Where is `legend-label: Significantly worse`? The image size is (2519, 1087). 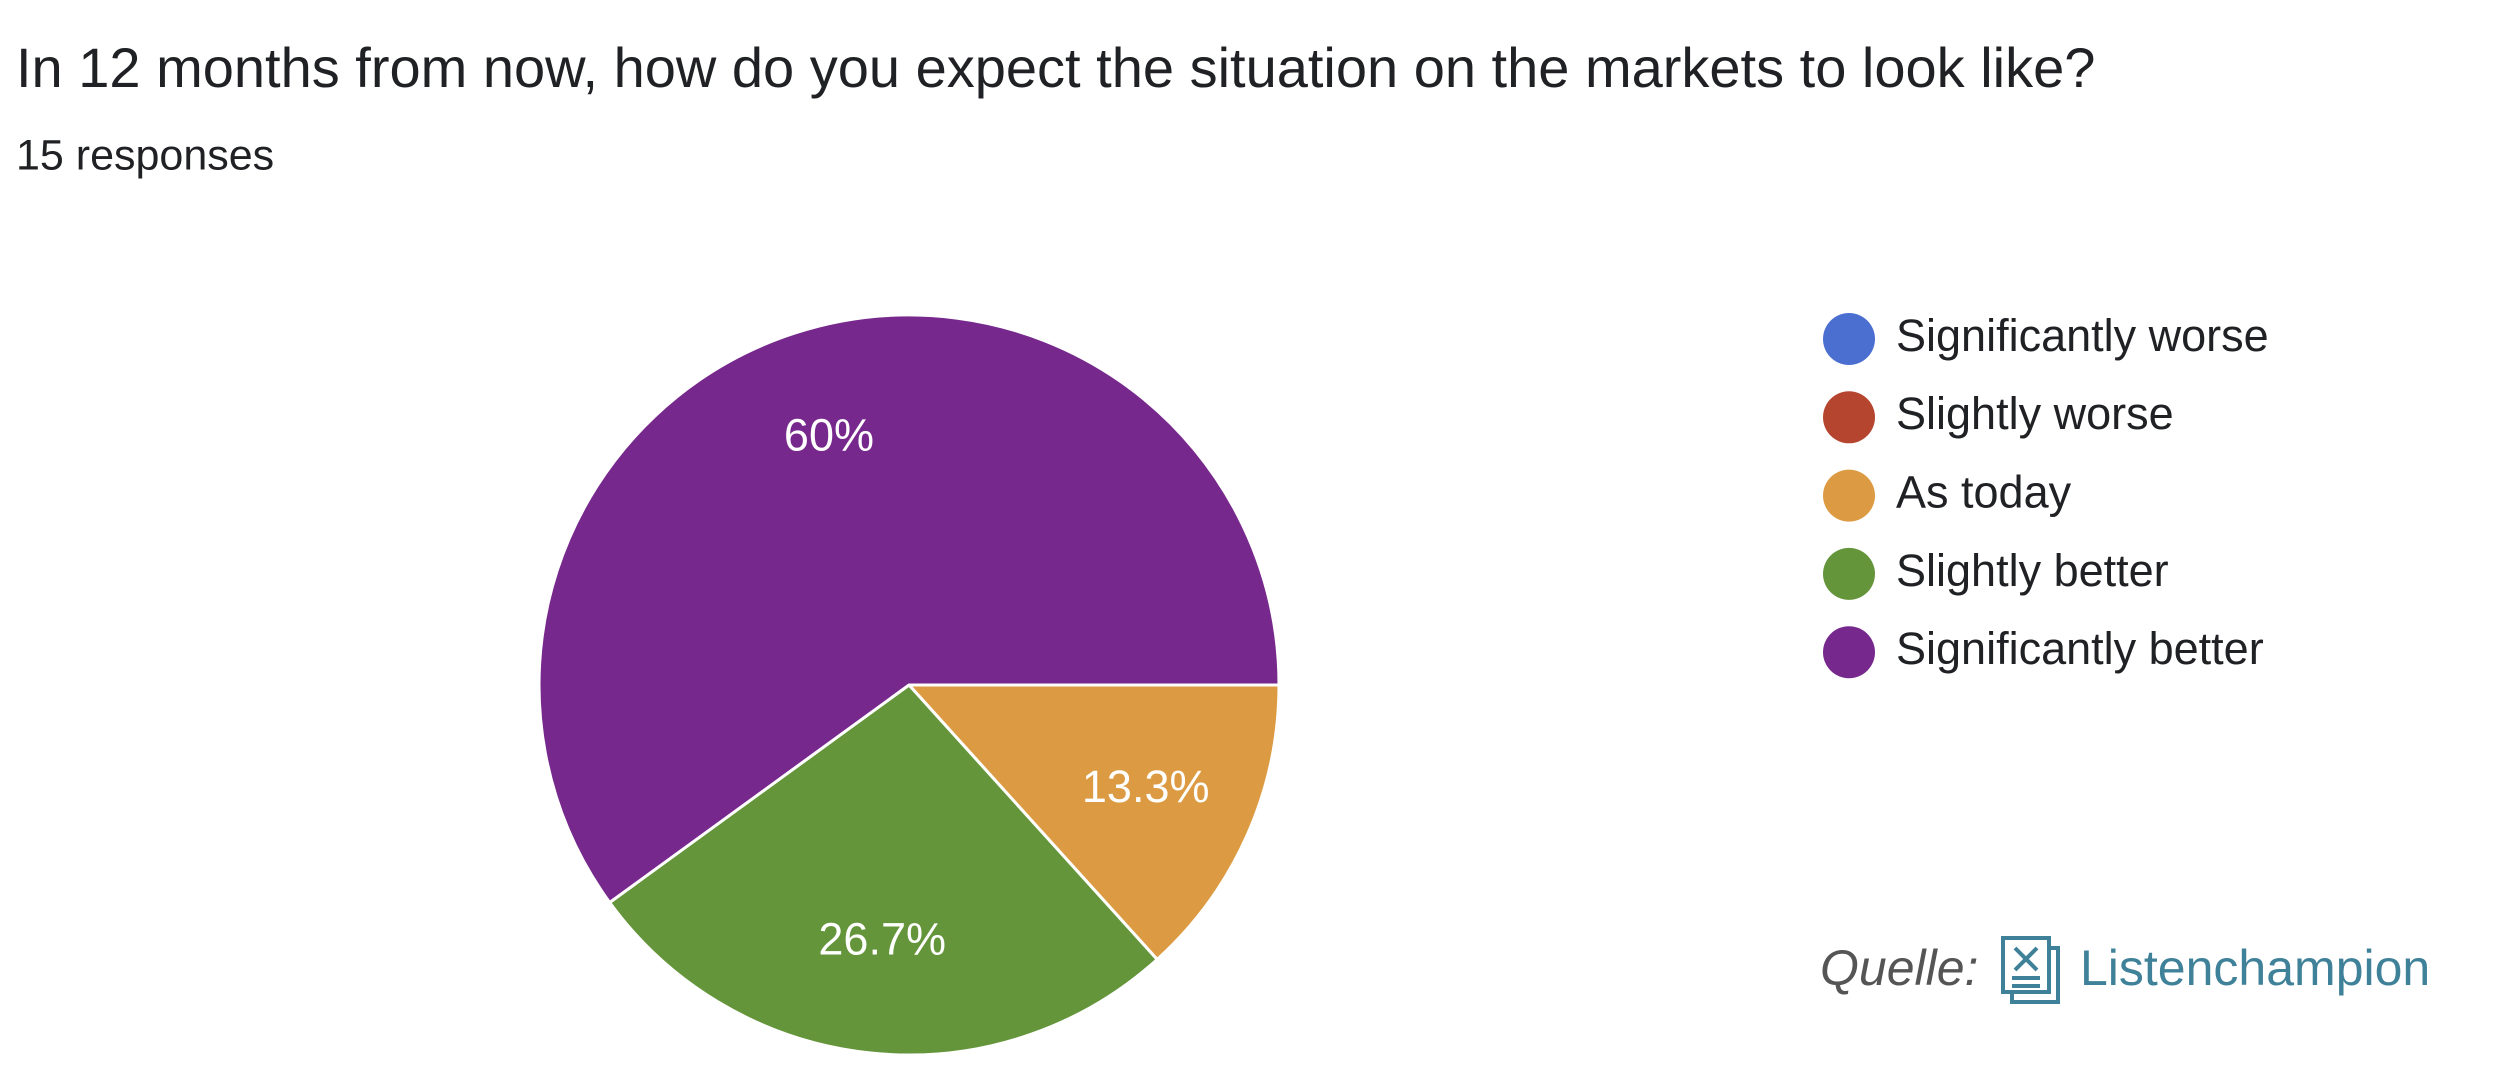 legend-label: Significantly worse is located at coordinates (2082, 335).